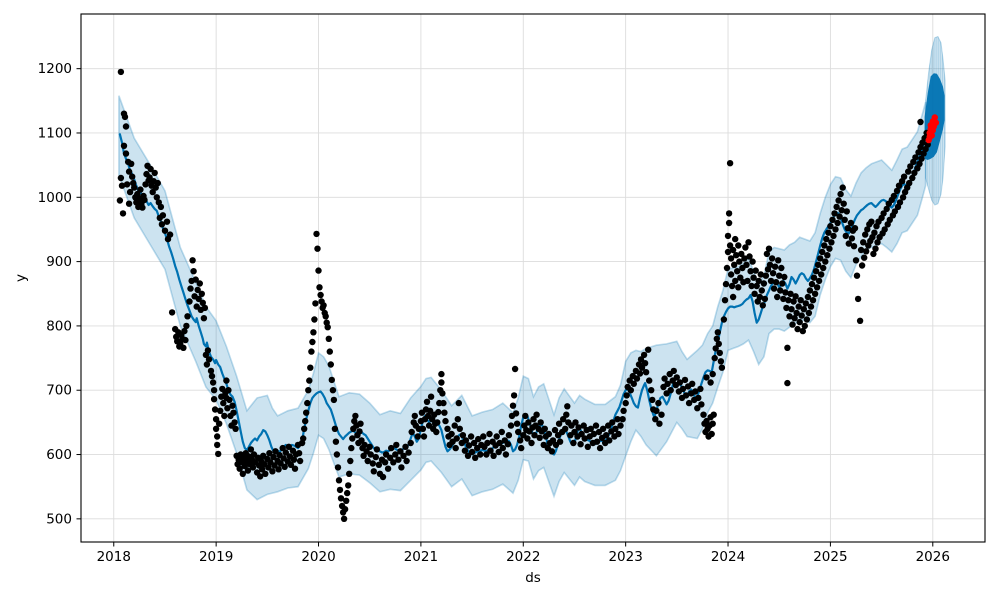  Describe the element at coordinates (59, 391) in the screenshot. I see `y-tick-label: 700` at that location.